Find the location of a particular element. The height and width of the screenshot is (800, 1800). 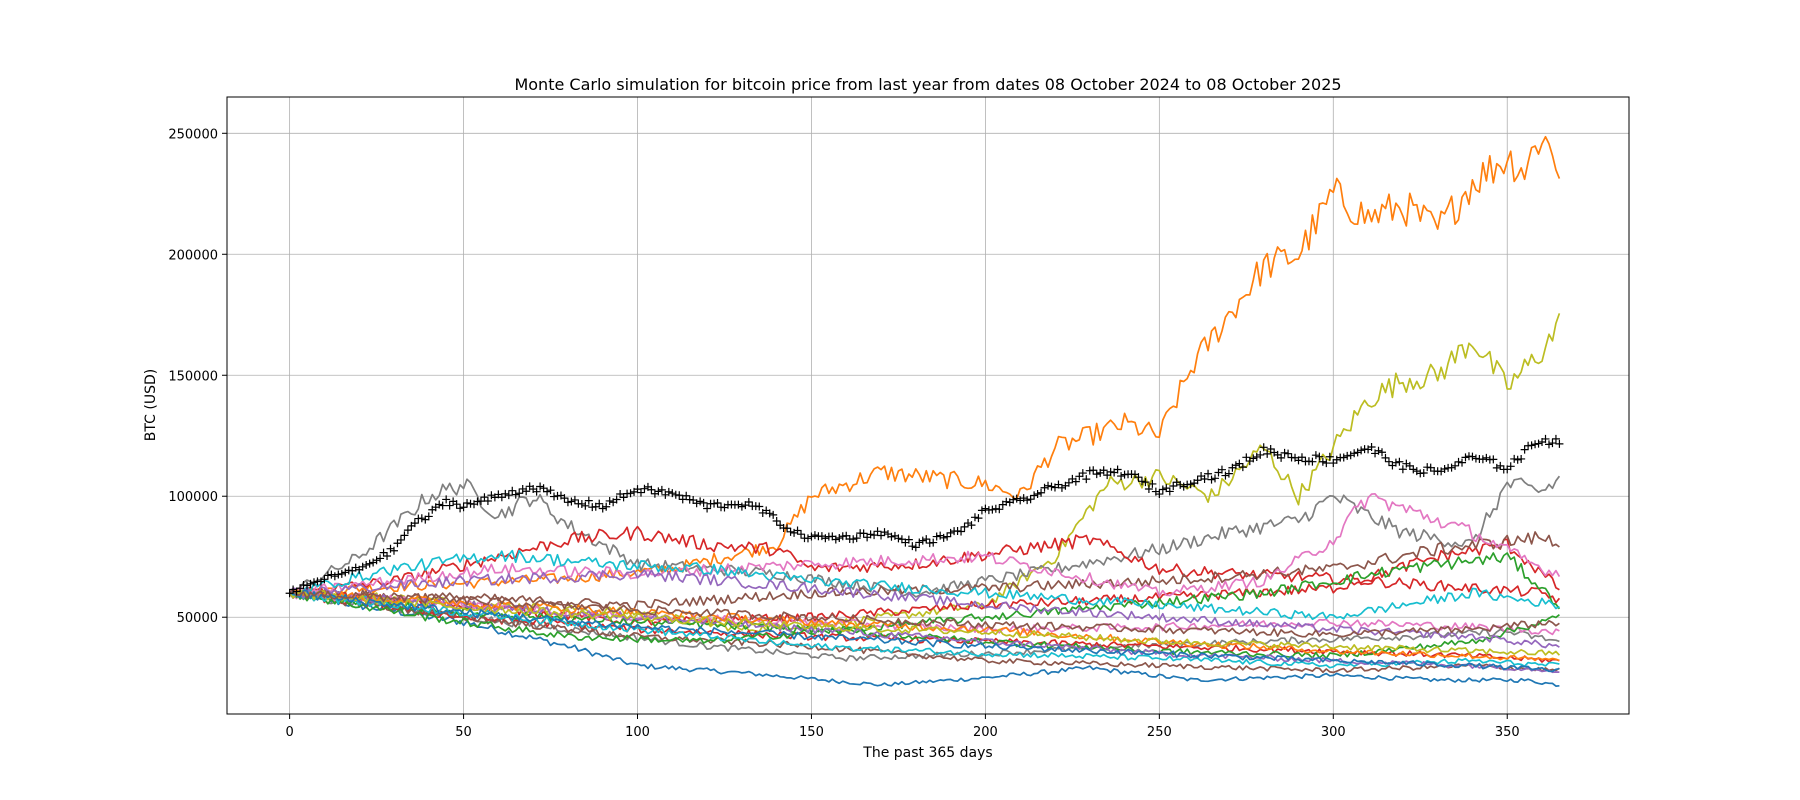

x-tick-label: 250 is located at coordinates (1159, 732).